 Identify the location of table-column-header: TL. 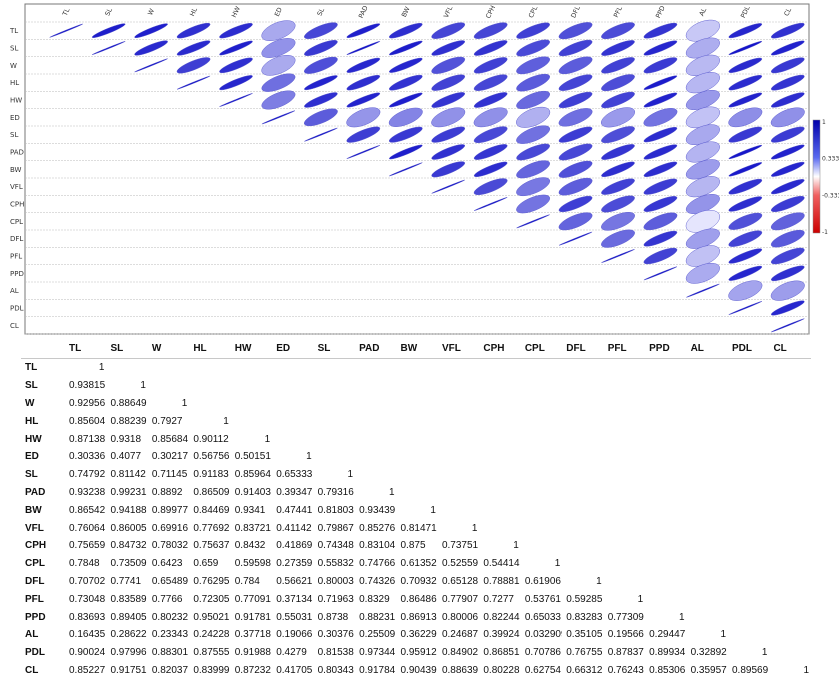
(85, 348).